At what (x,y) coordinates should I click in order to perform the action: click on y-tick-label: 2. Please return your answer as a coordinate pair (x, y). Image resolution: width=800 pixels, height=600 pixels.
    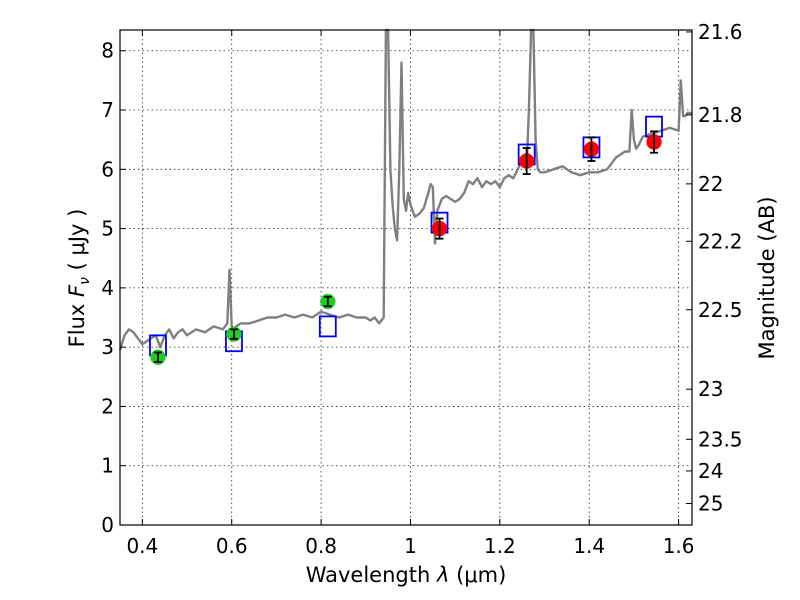
    Looking at the image, I should click on (107, 406).